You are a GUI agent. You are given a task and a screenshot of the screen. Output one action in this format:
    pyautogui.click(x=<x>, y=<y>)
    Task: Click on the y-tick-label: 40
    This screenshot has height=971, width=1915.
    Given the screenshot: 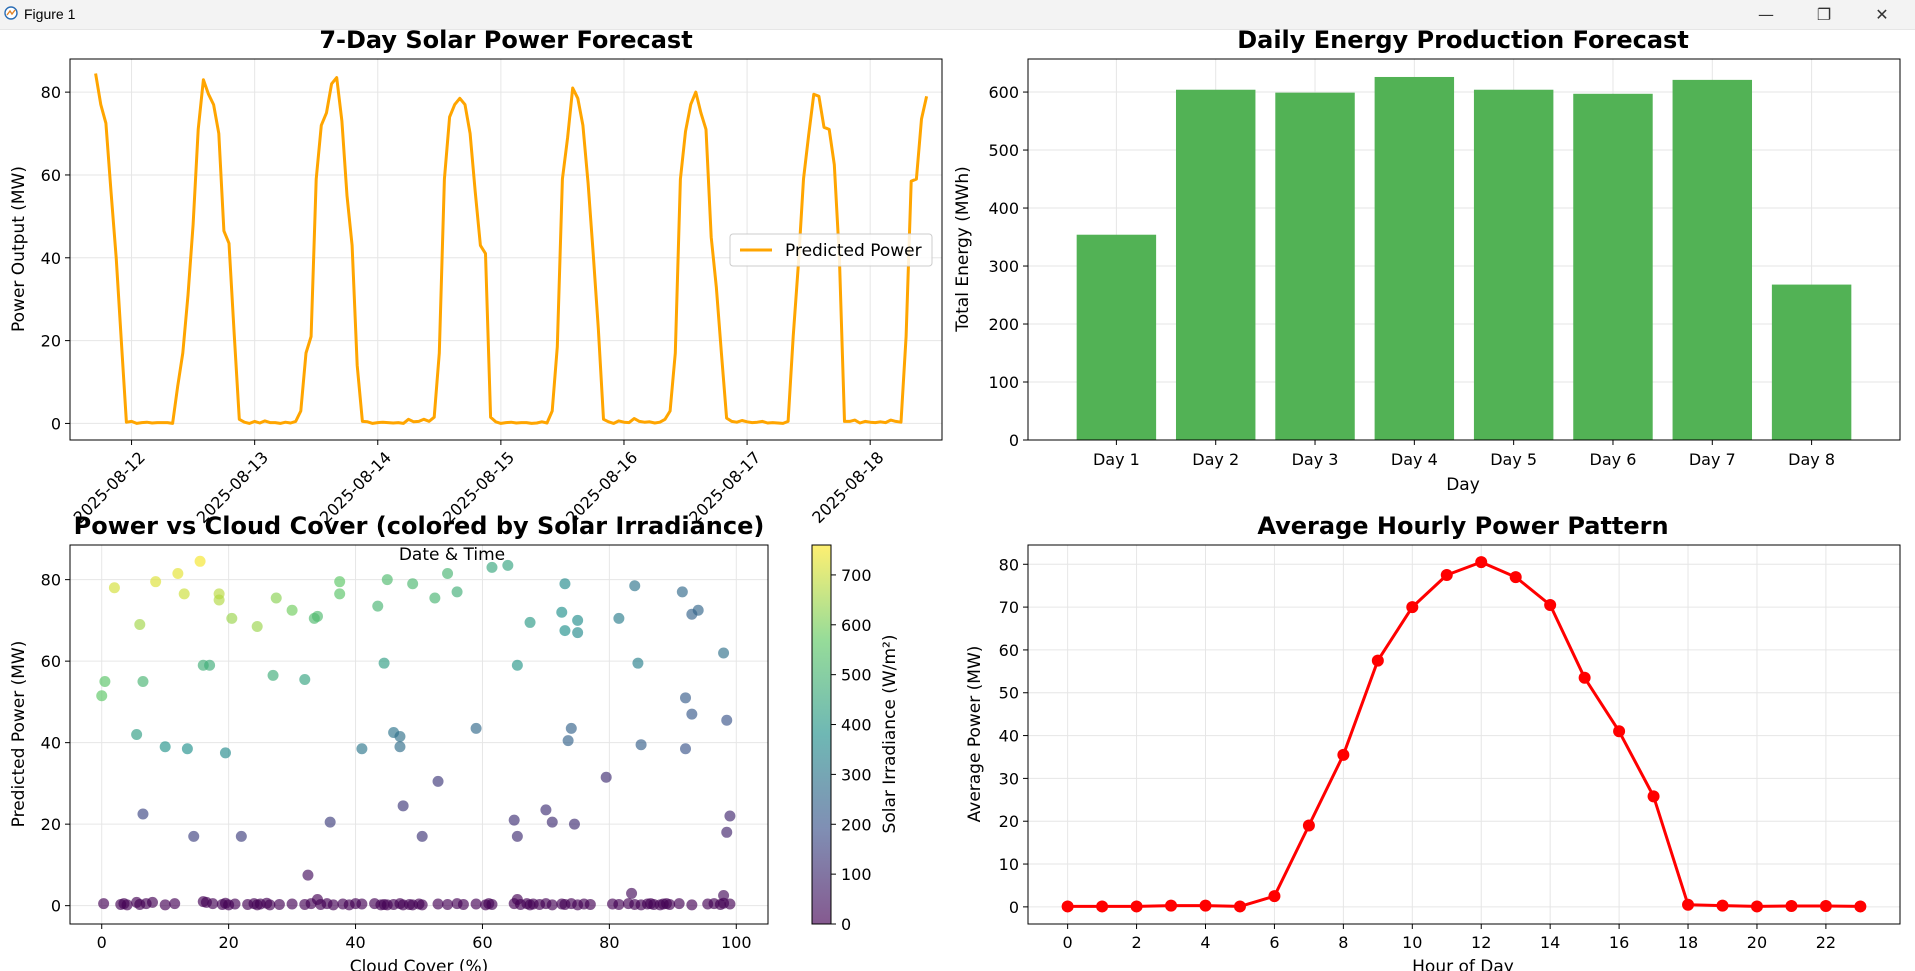 What is the action you would take?
    pyautogui.click(x=51, y=258)
    